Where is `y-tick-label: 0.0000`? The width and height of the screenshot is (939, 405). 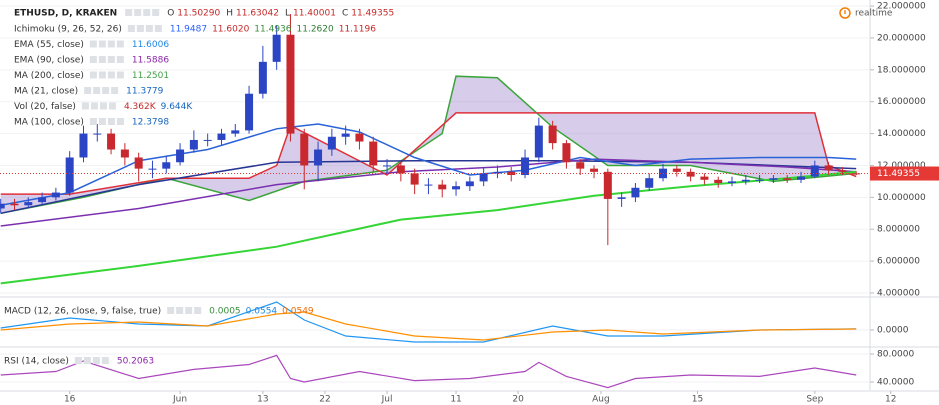
y-tick-label: 0.0000 is located at coordinates (893, 331).